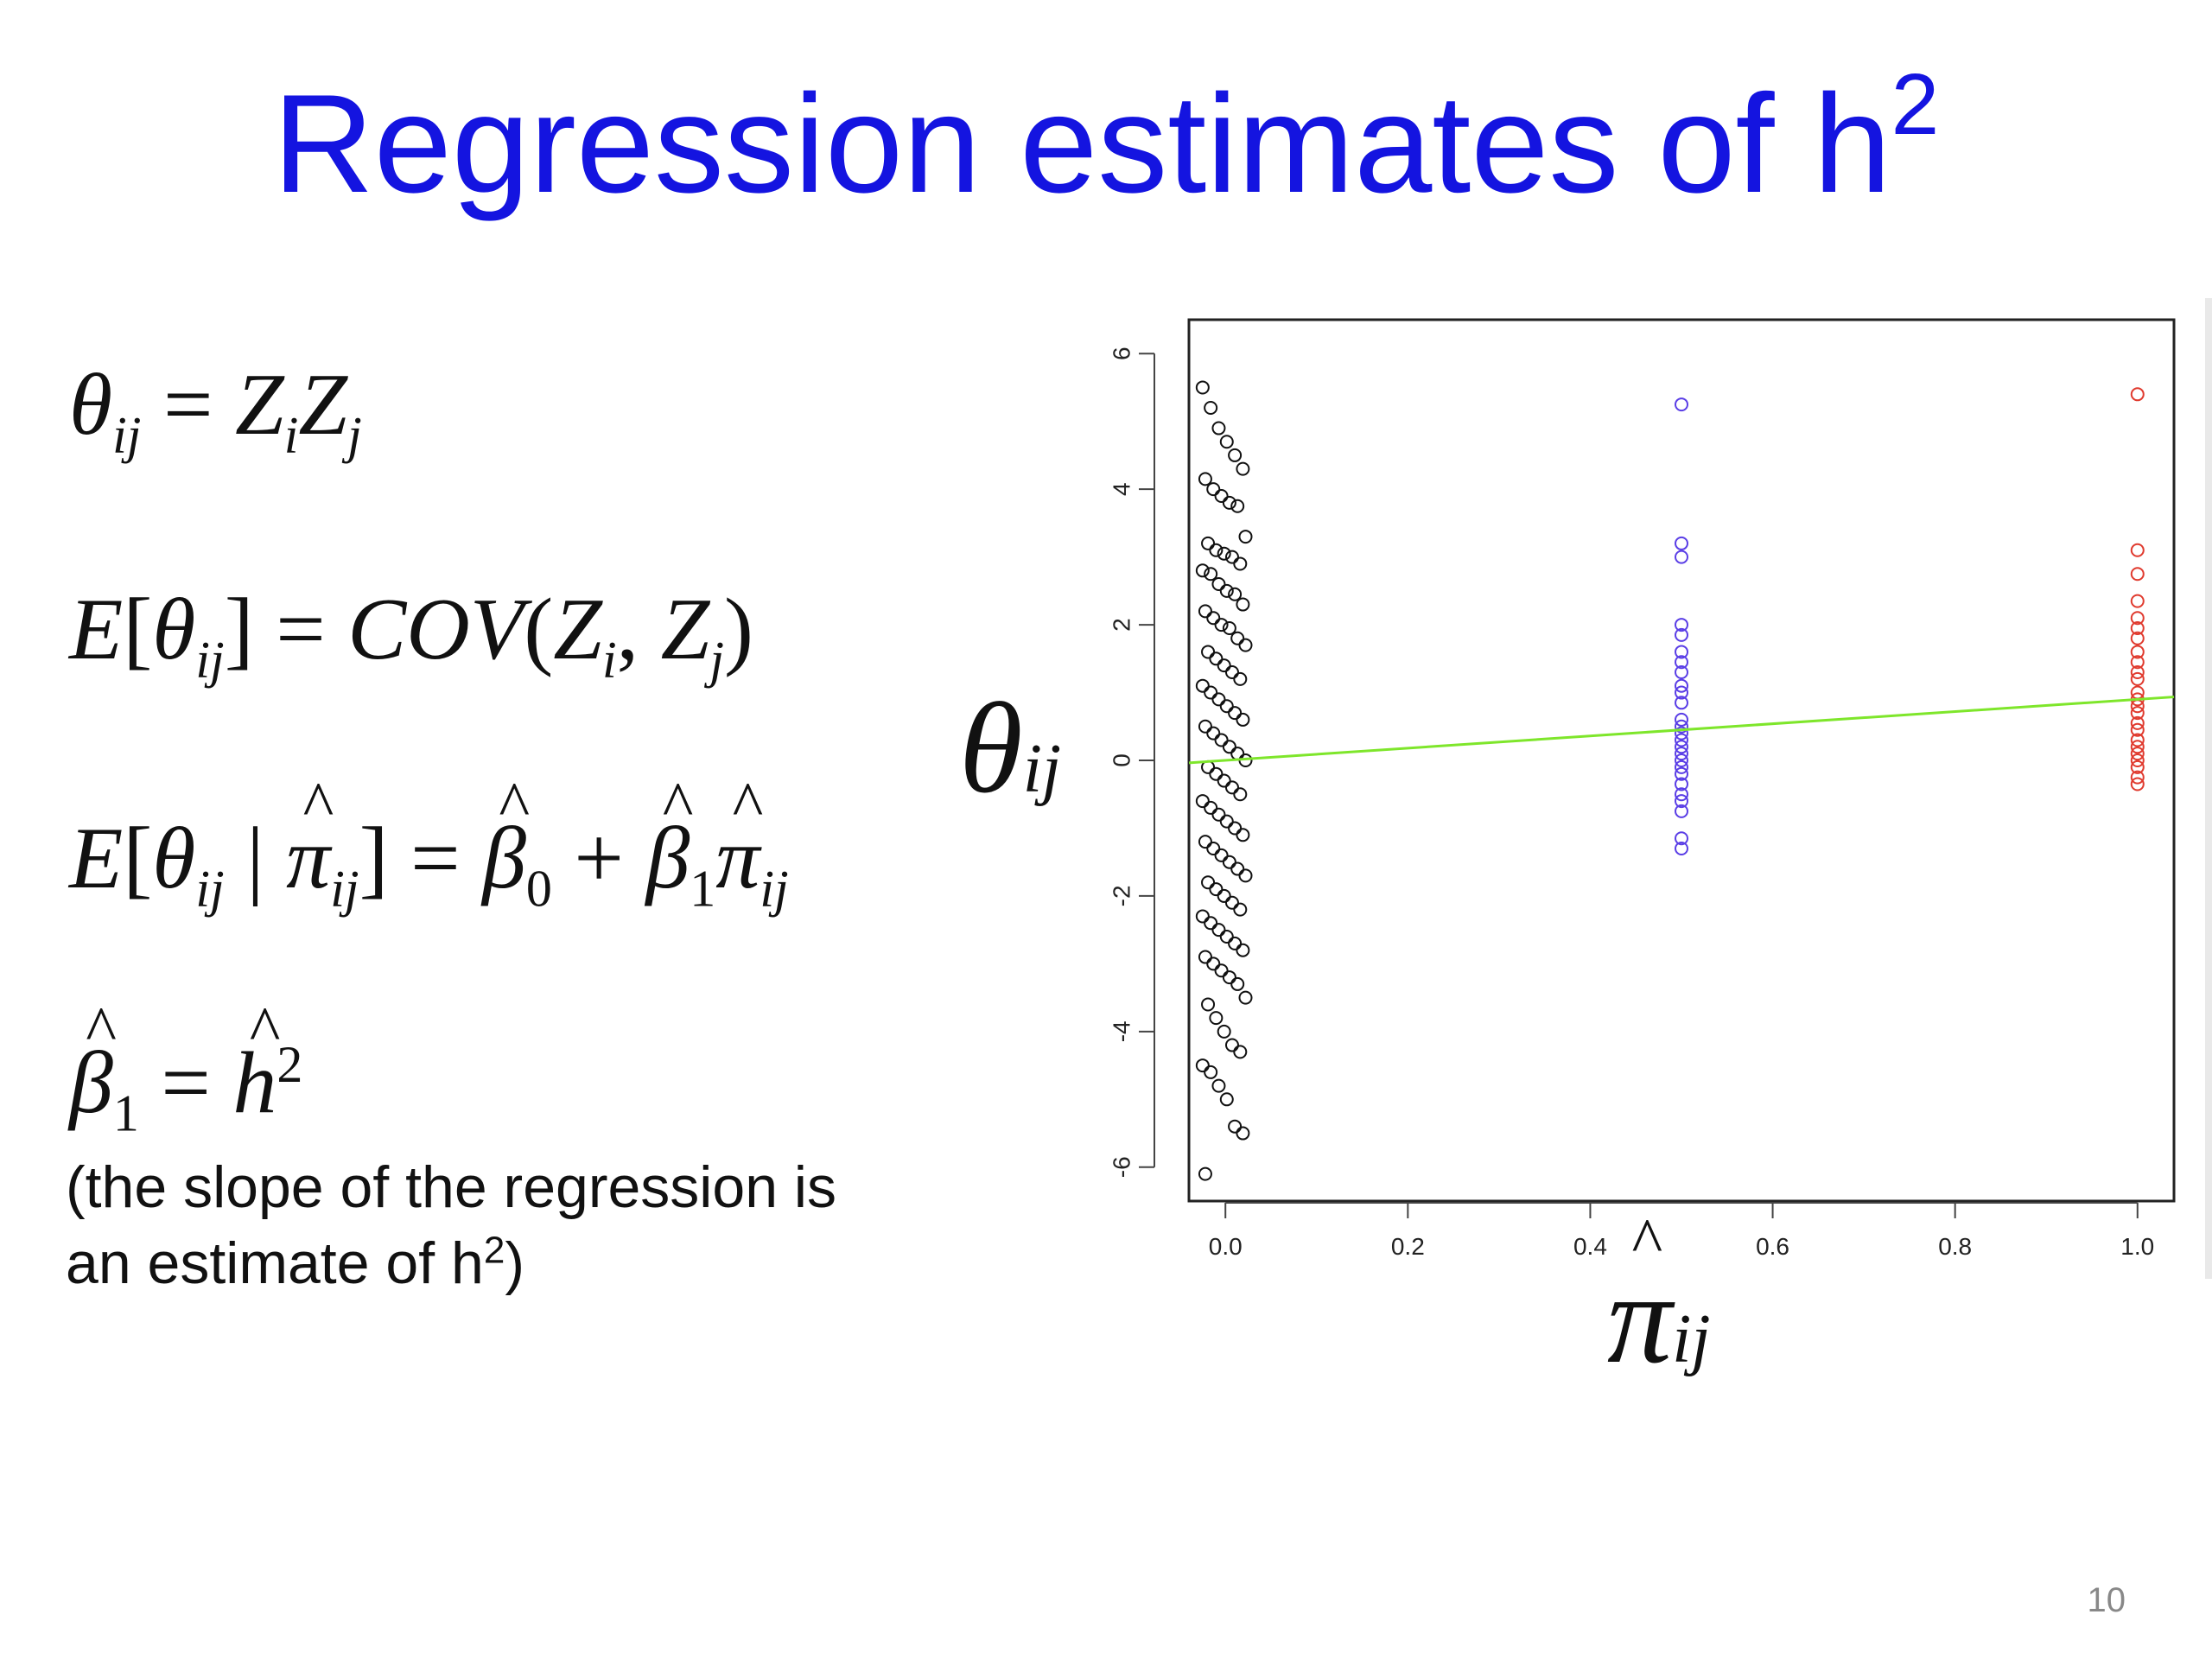  I want to click on x-tick-label: 0.6, so click(1773, 1246).